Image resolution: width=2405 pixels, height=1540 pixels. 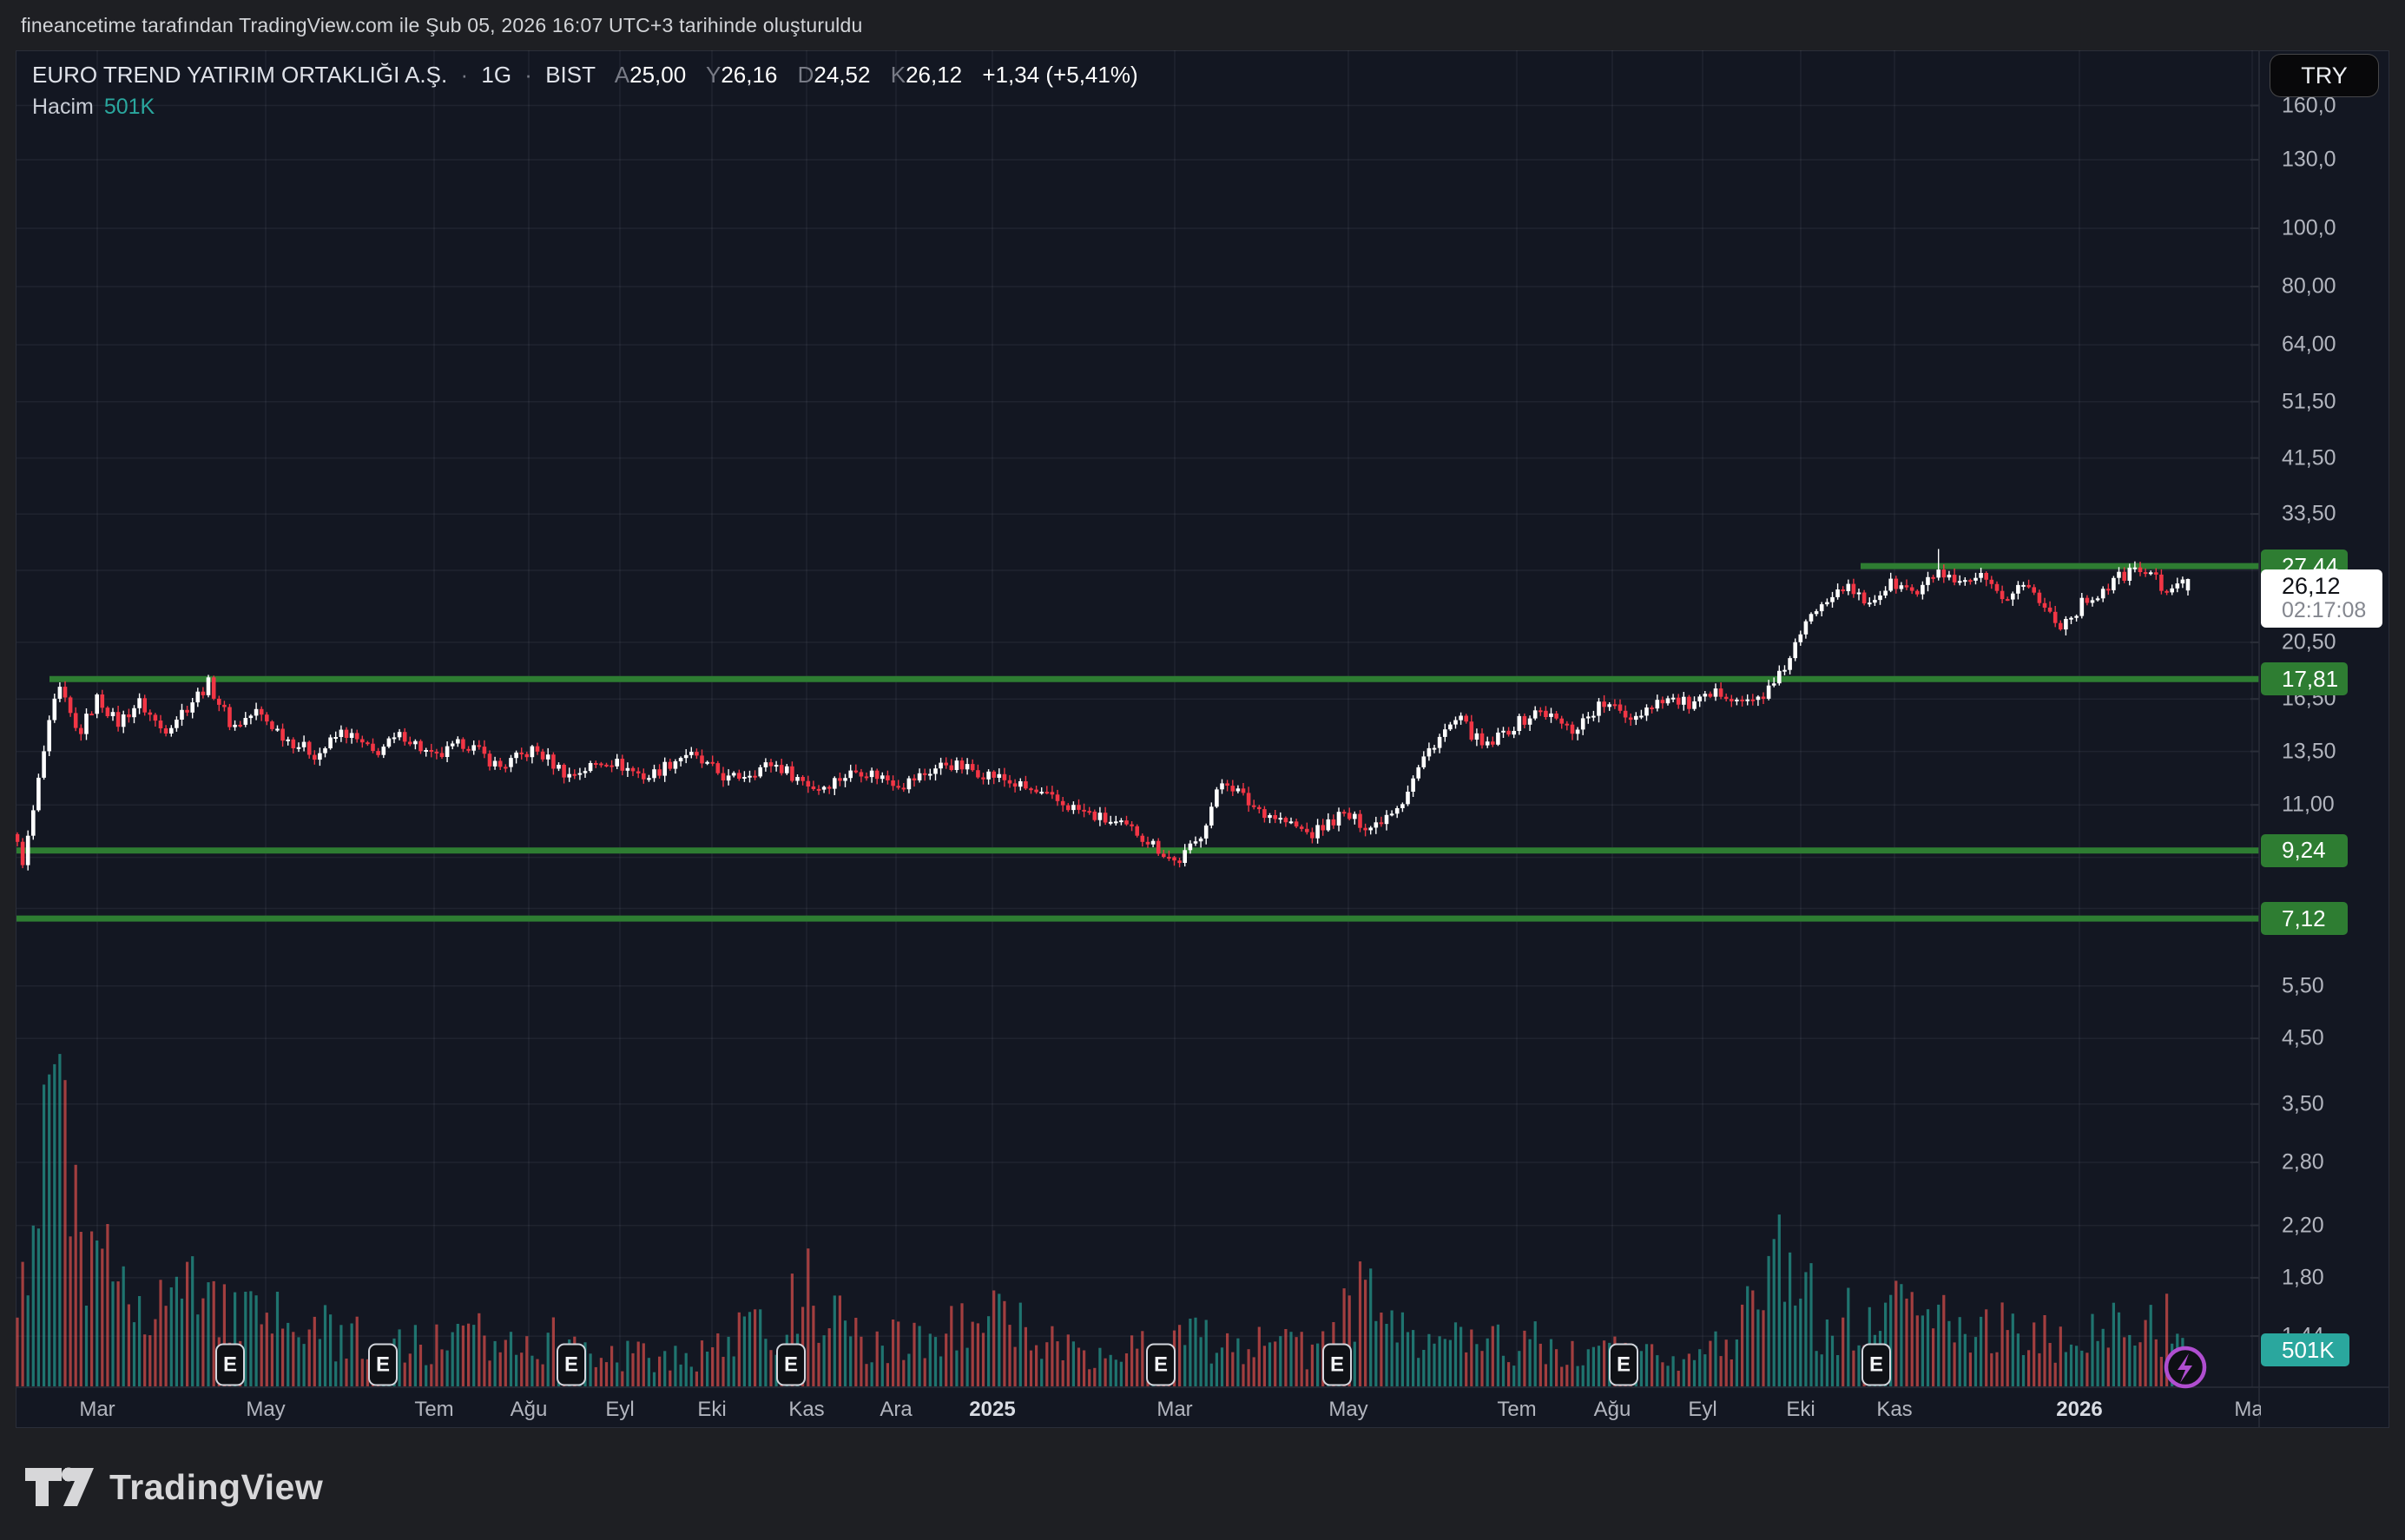 What do you see at coordinates (2309, 642) in the screenshot?
I see `price-tick-label: 20,50` at bounding box center [2309, 642].